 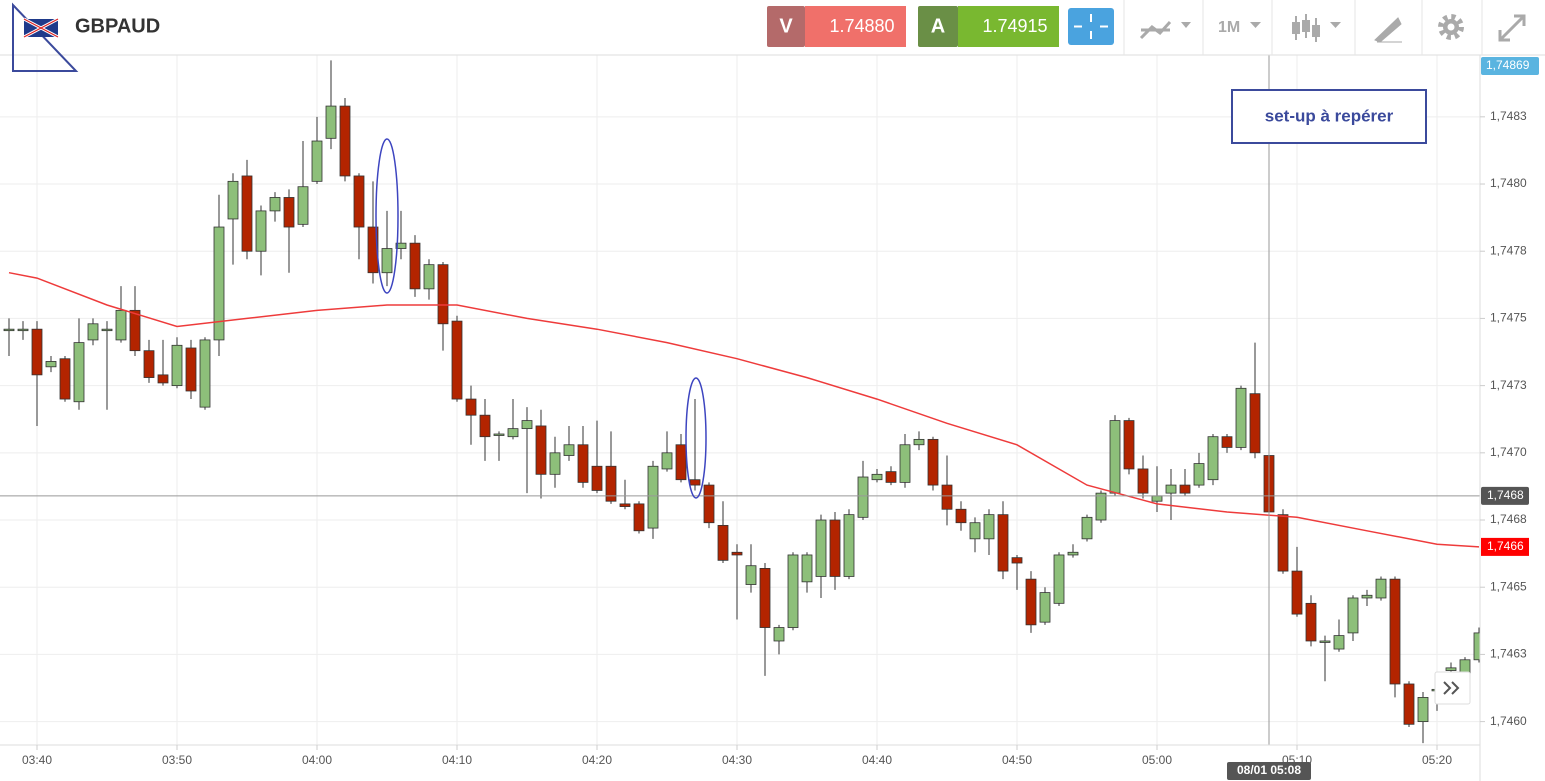 What do you see at coordinates (861, 26) in the screenshot?
I see `bid-price: 1.74880` at bounding box center [861, 26].